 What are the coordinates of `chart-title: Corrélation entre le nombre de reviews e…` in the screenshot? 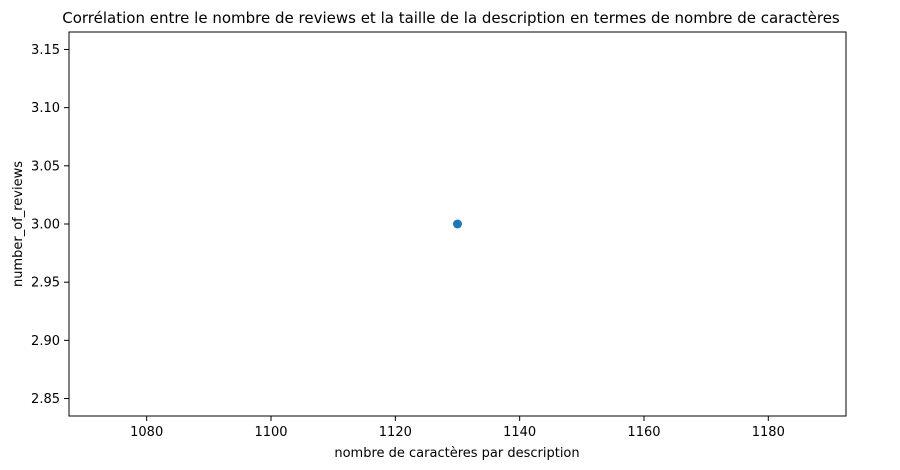 It's located at (451, 18).